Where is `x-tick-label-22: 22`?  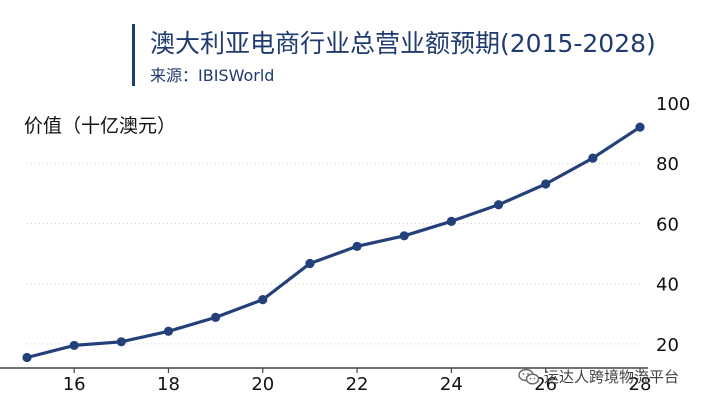
x-tick-label-22: 22 is located at coordinates (357, 384).